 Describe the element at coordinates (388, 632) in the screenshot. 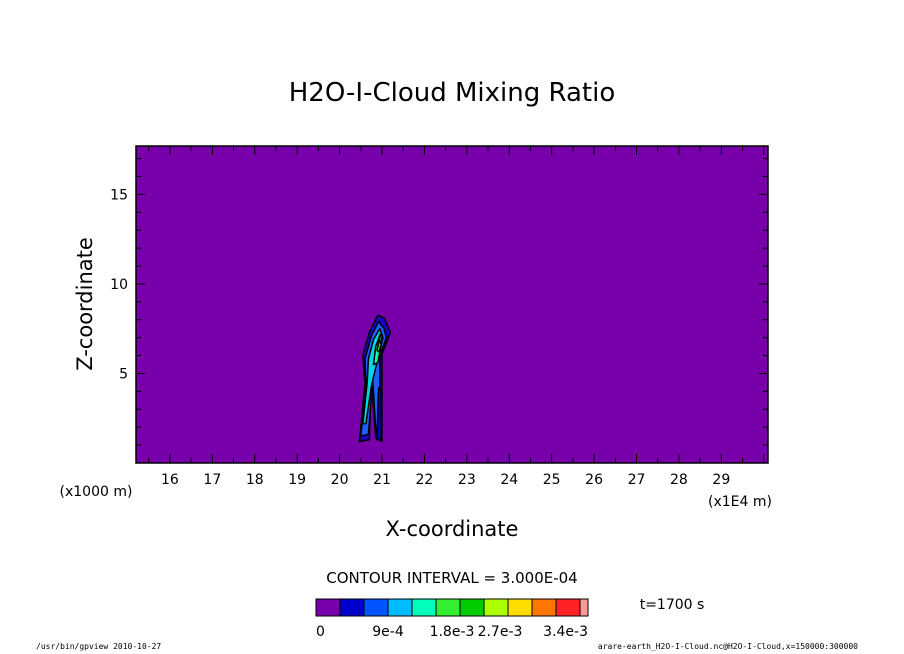

I see `colorbar-label: 9e-4` at that location.